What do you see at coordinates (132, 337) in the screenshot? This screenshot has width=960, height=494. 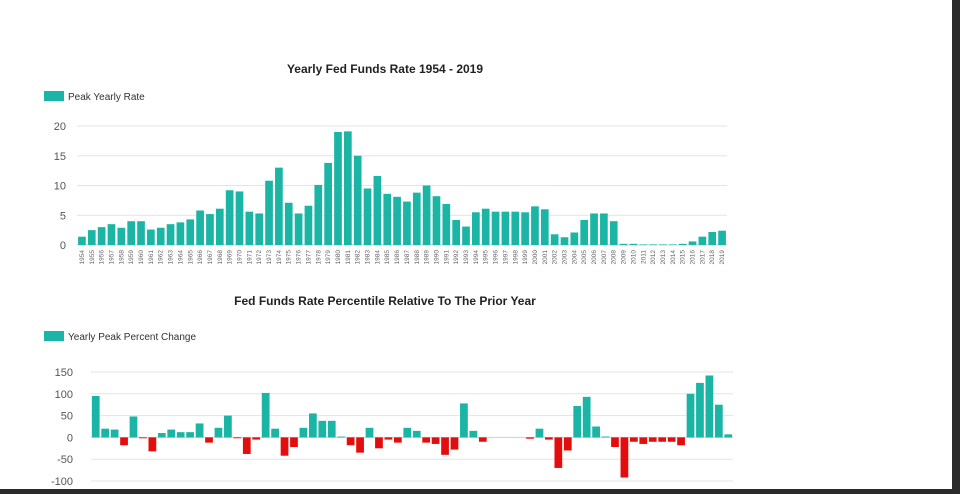 I see `legend-label: Yearly Peak Percent Change` at bounding box center [132, 337].